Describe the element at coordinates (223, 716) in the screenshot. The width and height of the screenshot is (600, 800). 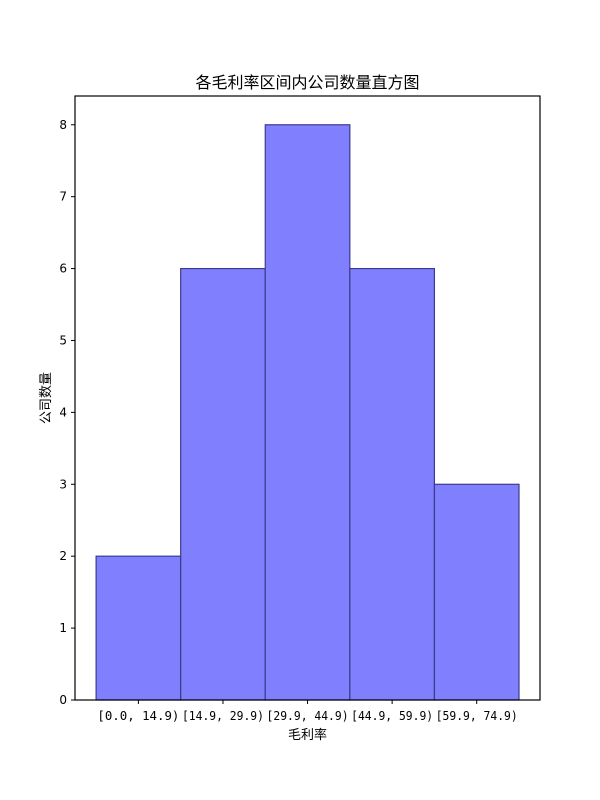
I see `x-tick-label: [14.9, 29.9)` at that location.